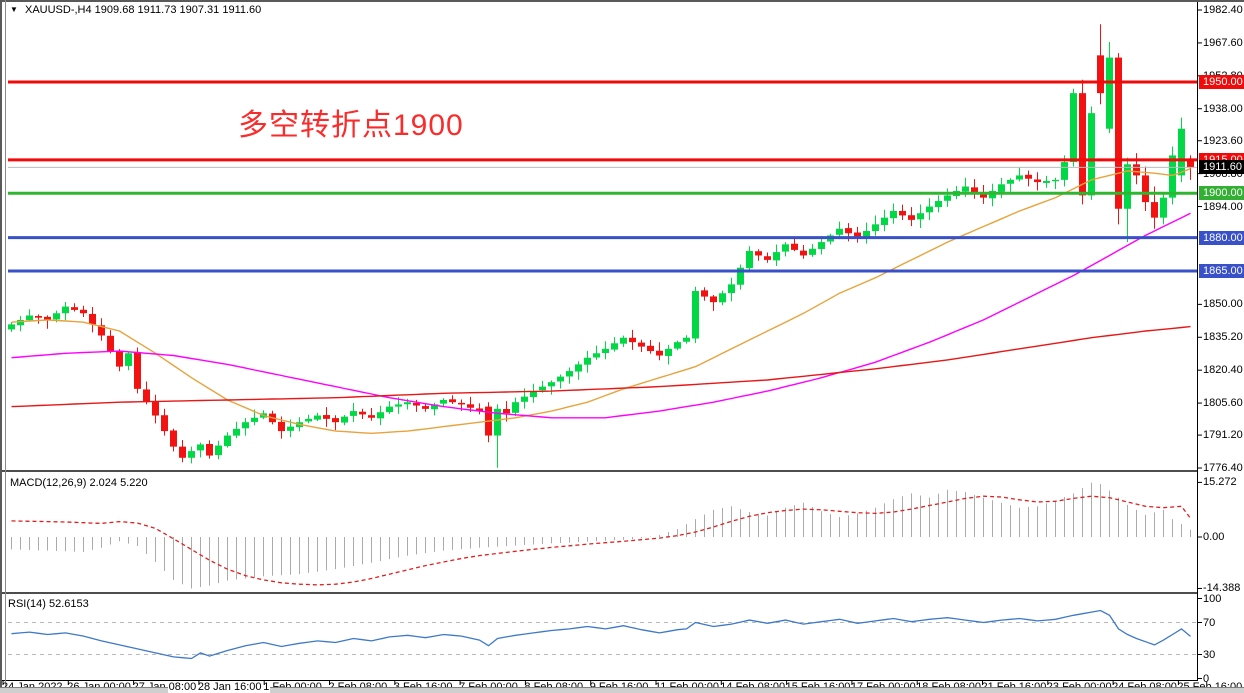 The height and width of the screenshot is (693, 1244). I want to click on price-tick-label: 1923.60, so click(1223, 140).